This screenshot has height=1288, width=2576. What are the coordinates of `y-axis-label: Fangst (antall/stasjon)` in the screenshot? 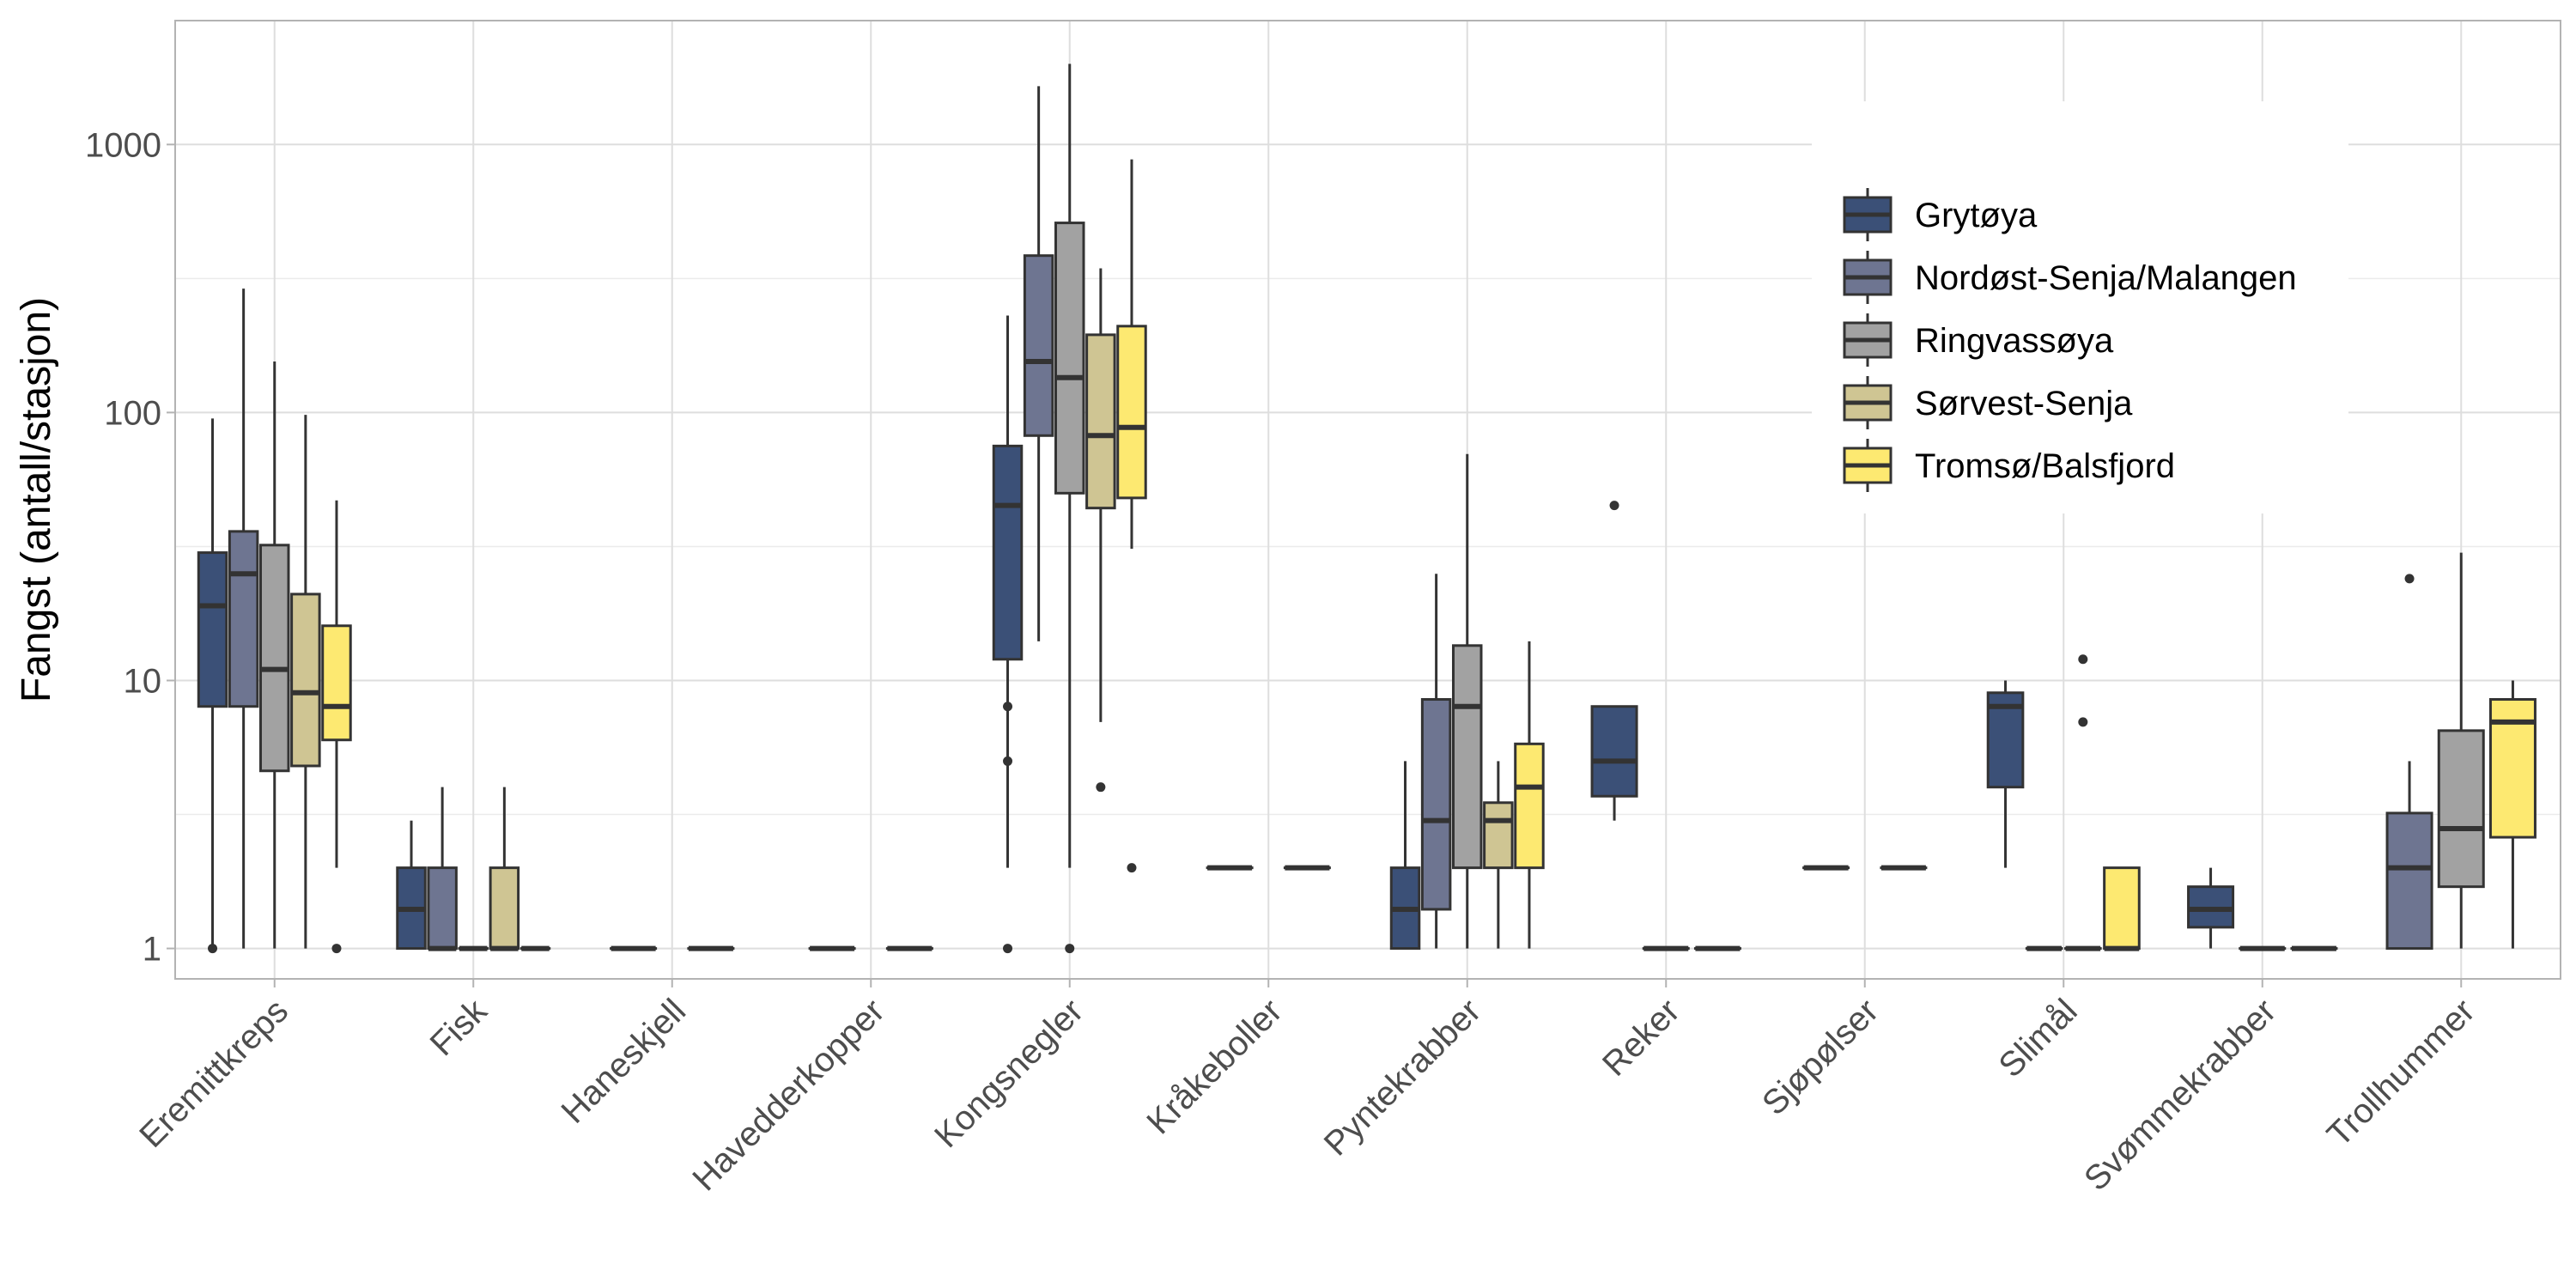 It's located at (36, 499).